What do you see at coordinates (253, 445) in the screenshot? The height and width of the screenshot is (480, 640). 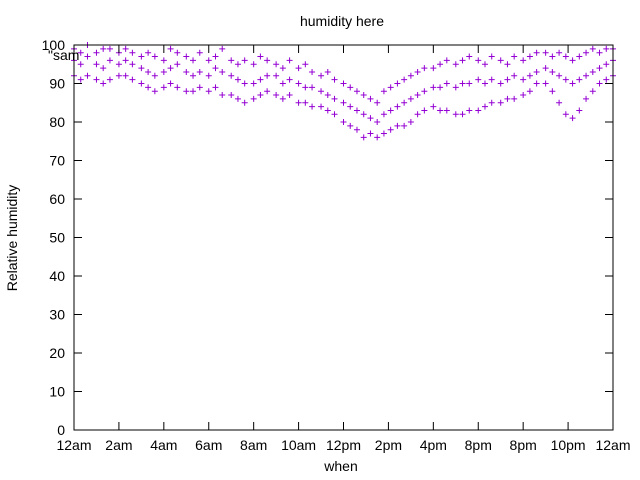 I see `x-tick-label: 8am` at bounding box center [253, 445].